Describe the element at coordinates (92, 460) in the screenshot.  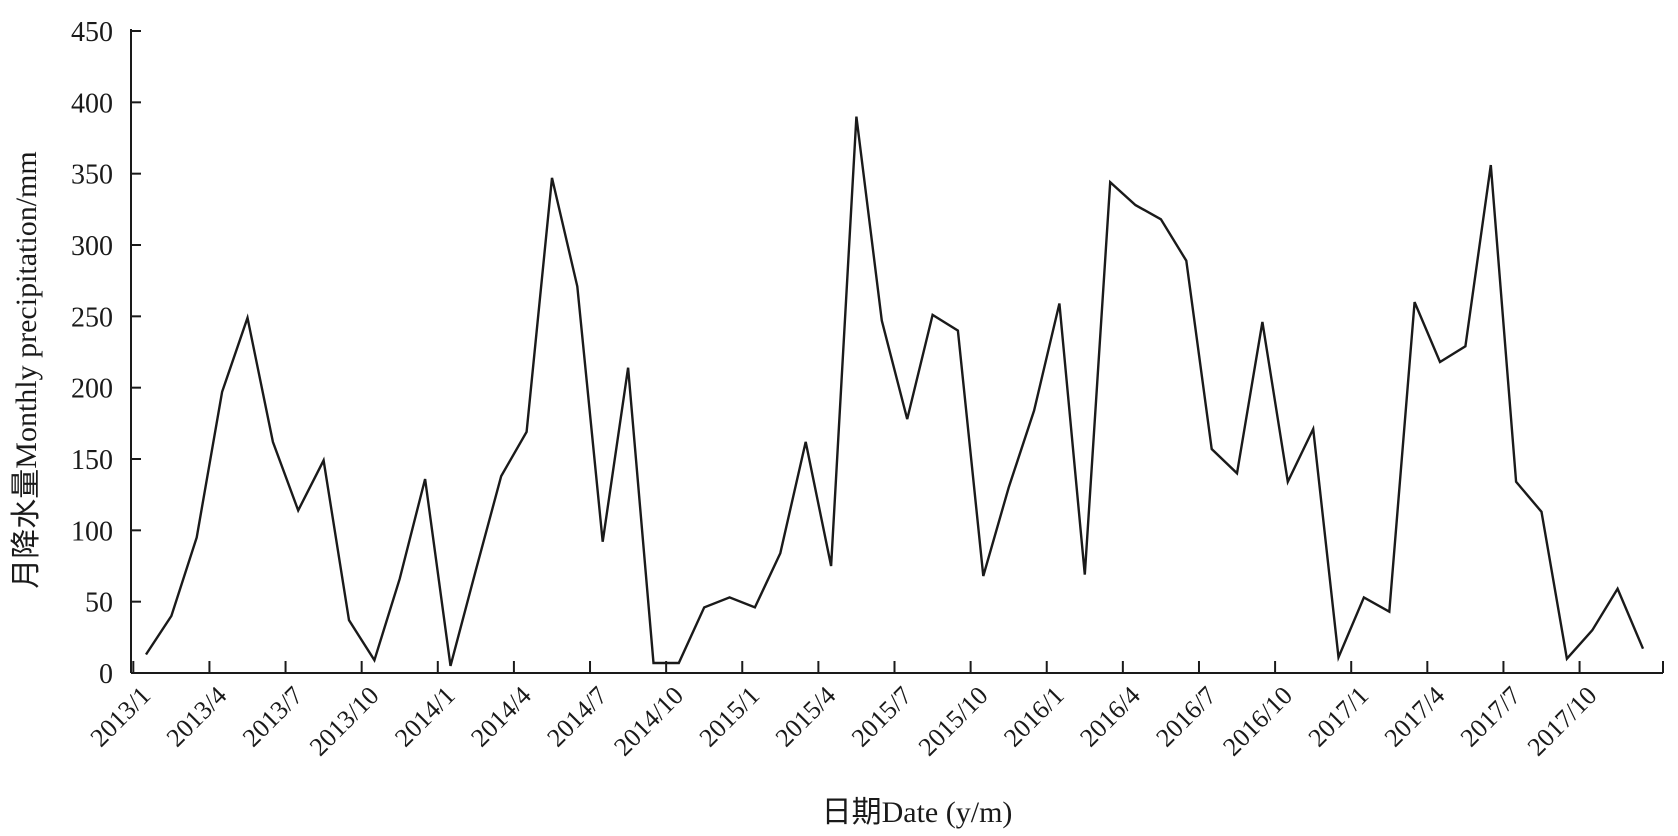
I see `y-tick-label: 150` at that location.